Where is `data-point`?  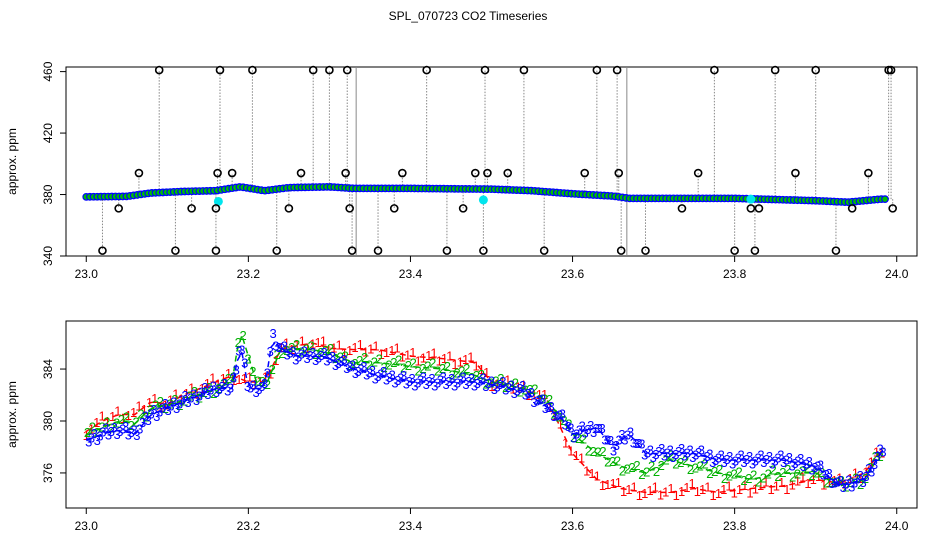
data-point is located at coordinates (885, 199).